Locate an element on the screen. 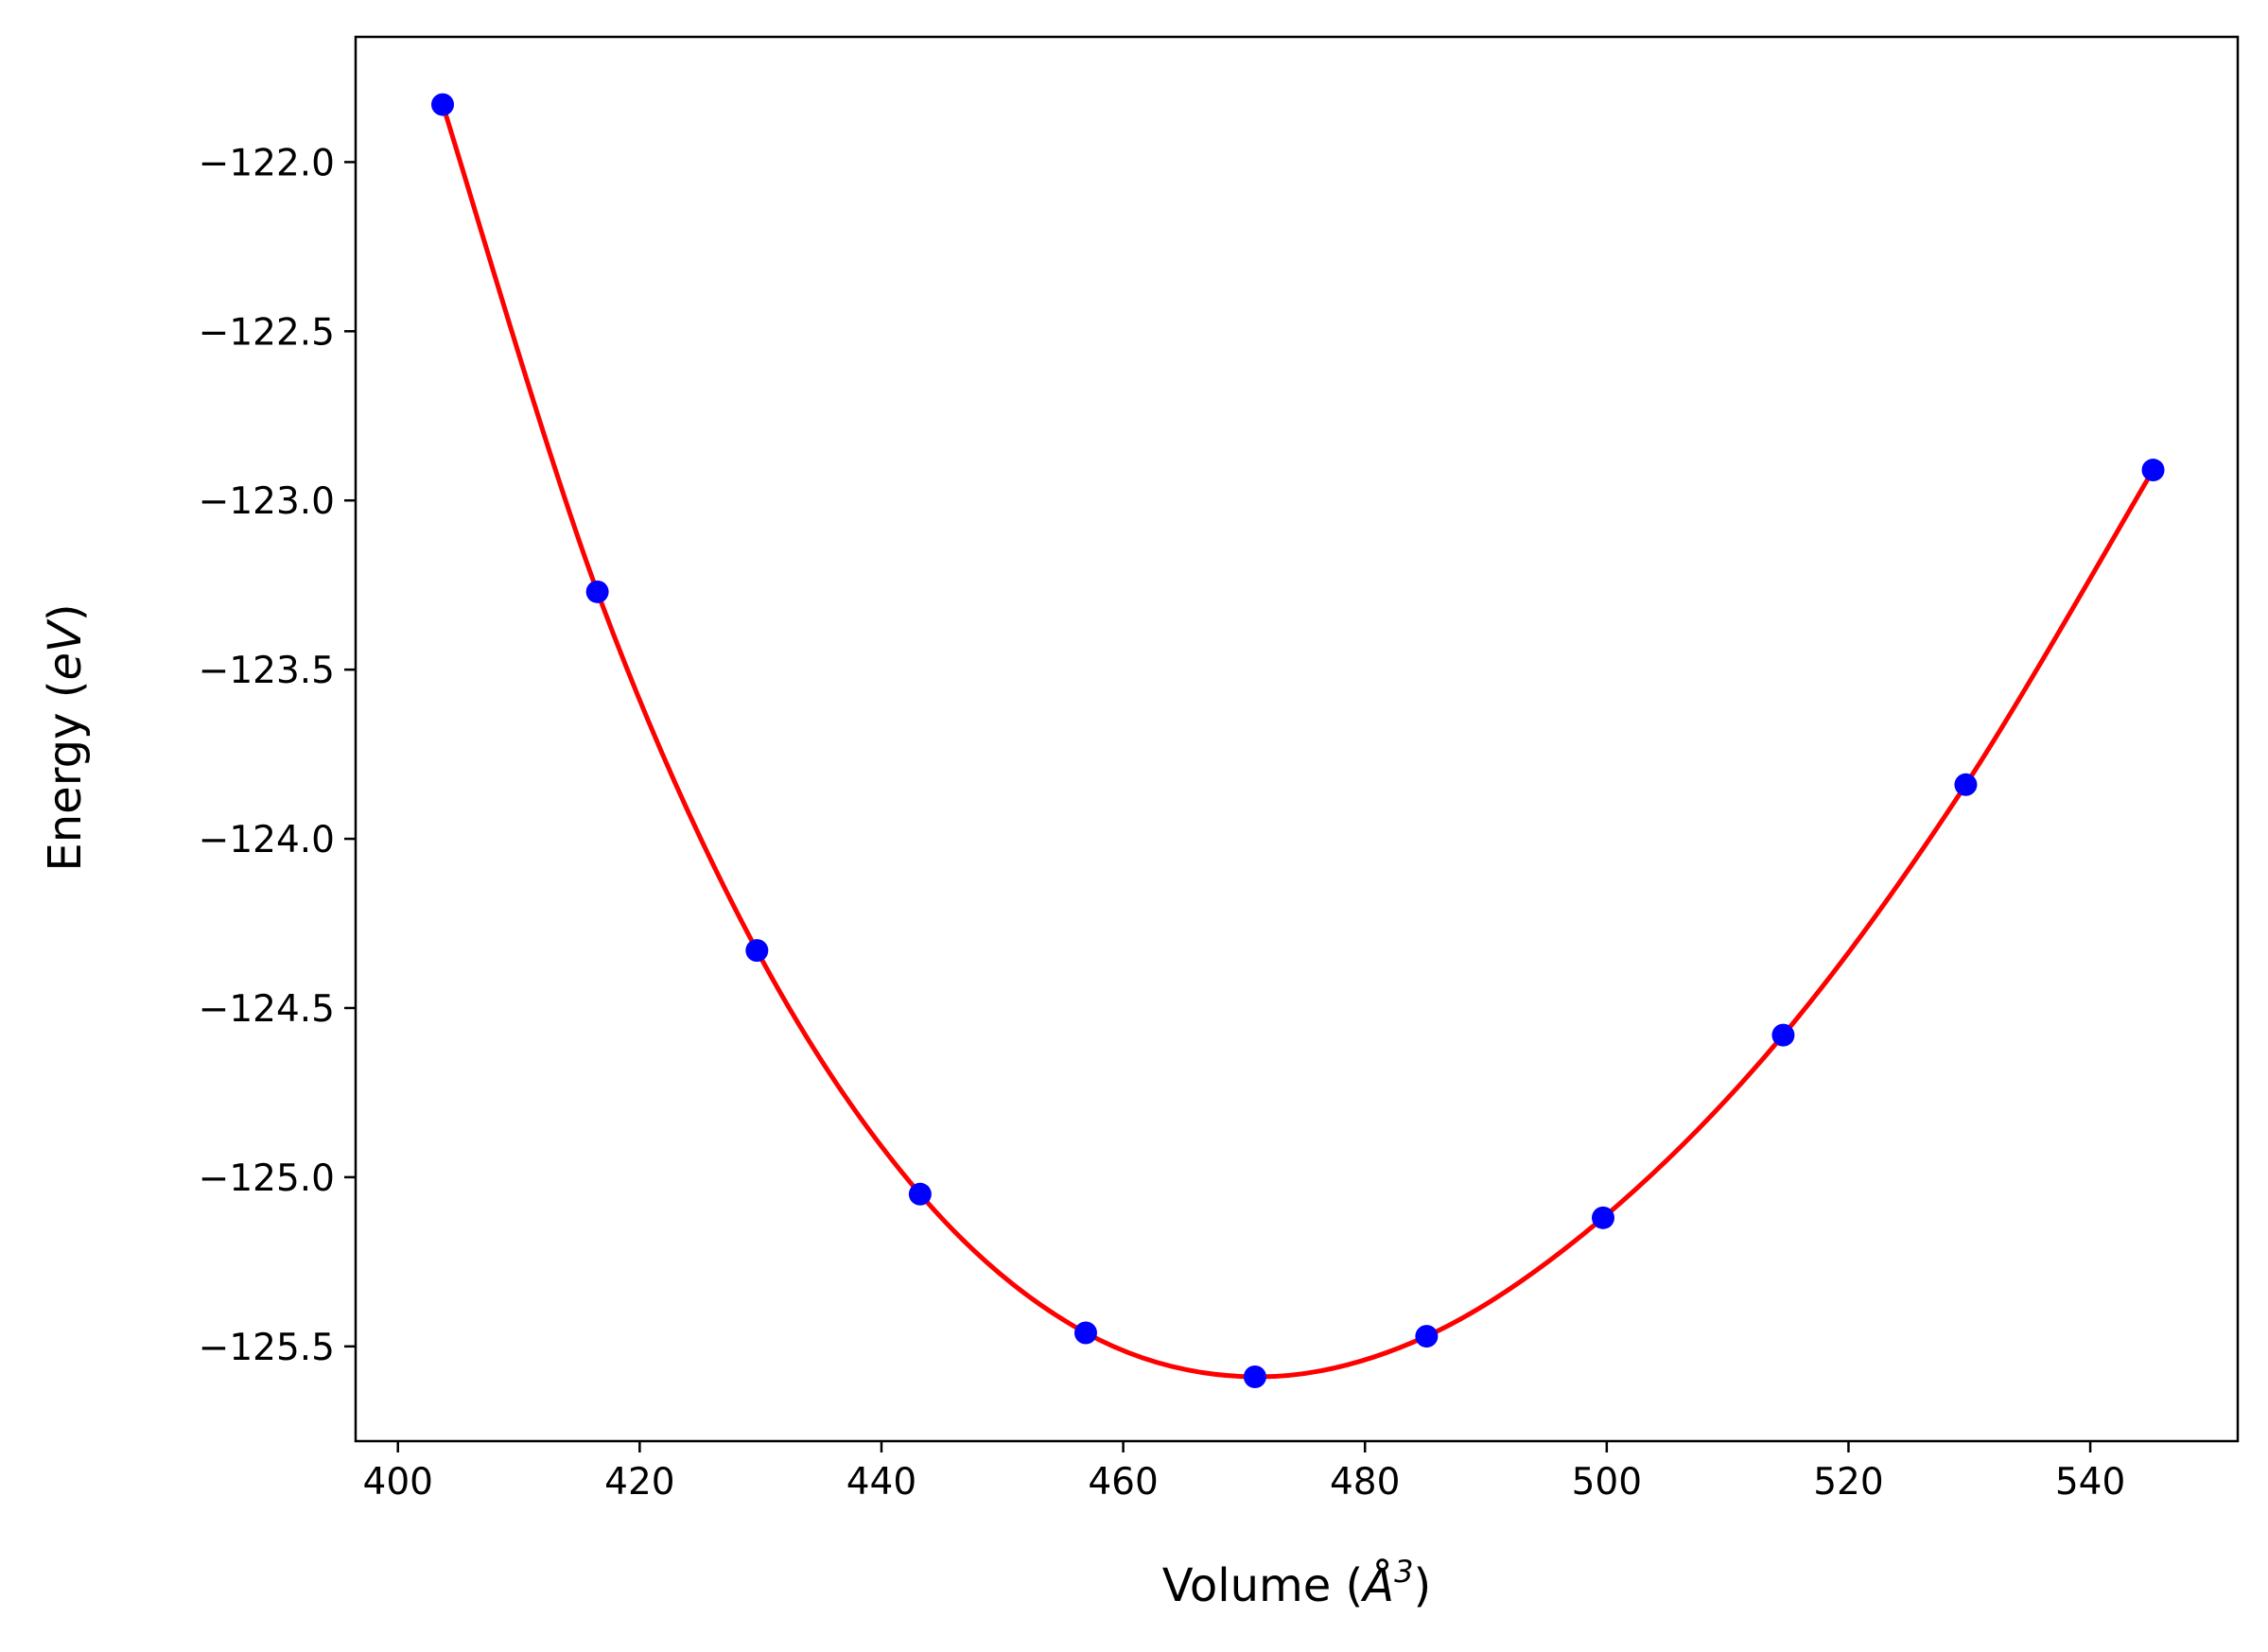 The image size is (2268, 1652). x-tick-label: 540 is located at coordinates (2090, 1483).